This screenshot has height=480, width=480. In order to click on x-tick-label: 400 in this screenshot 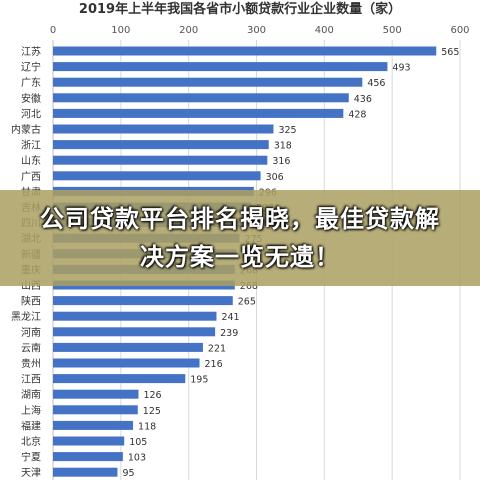, I will do `click(324, 30)`.